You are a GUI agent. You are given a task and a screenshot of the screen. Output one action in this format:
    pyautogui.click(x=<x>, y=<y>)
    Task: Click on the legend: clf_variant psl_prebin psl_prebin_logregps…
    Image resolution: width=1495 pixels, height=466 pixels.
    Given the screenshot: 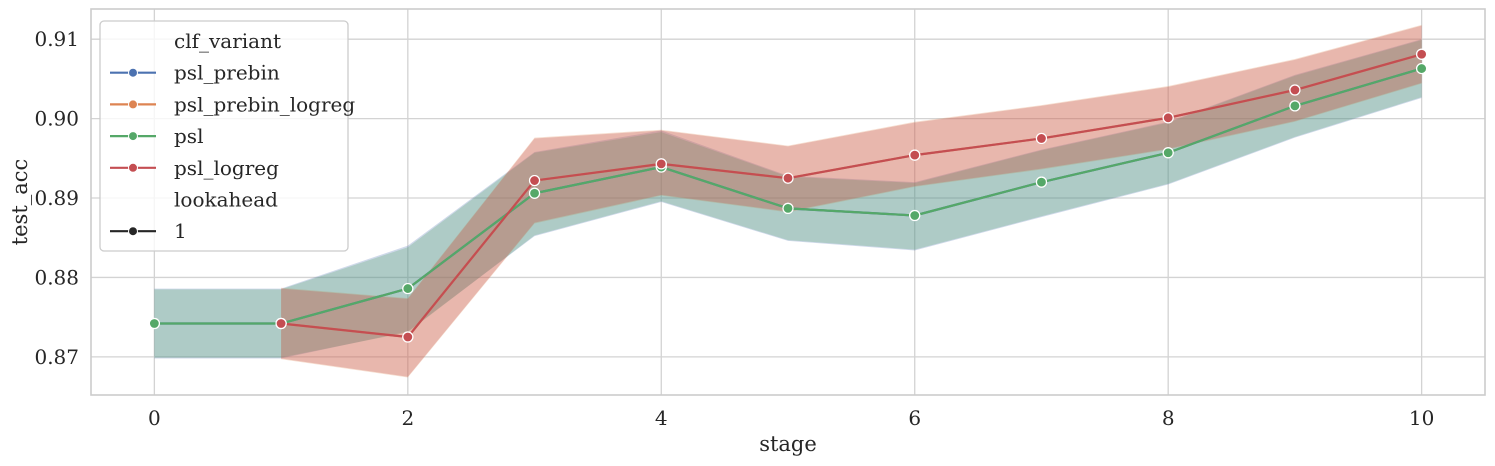 What is the action you would take?
    pyautogui.click(x=227, y=136)
    